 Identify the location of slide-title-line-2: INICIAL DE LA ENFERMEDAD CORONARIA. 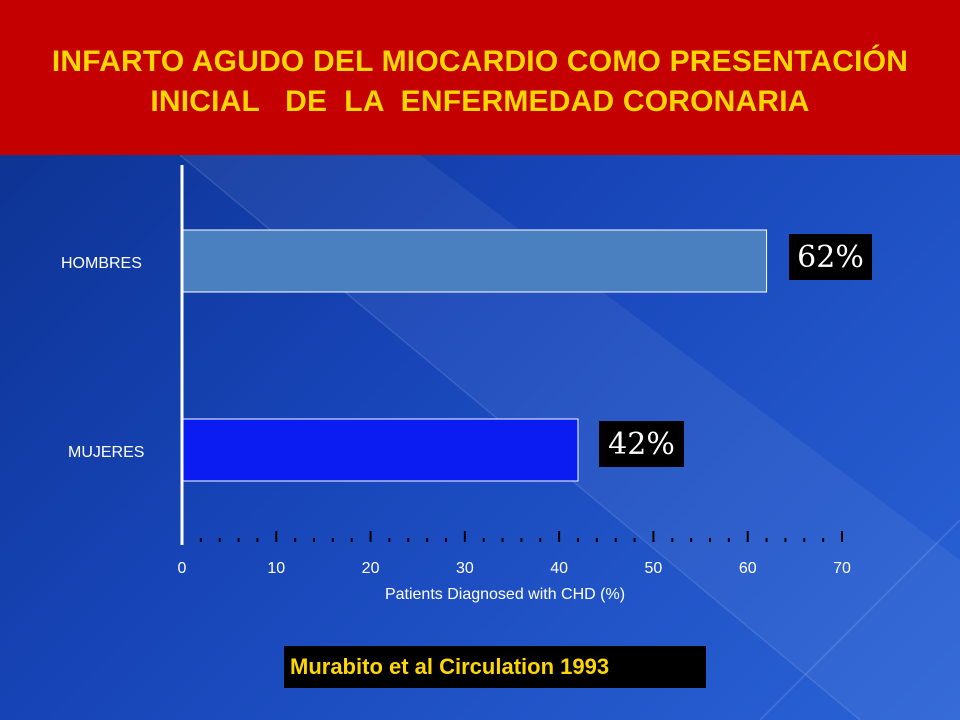
(480, 101).